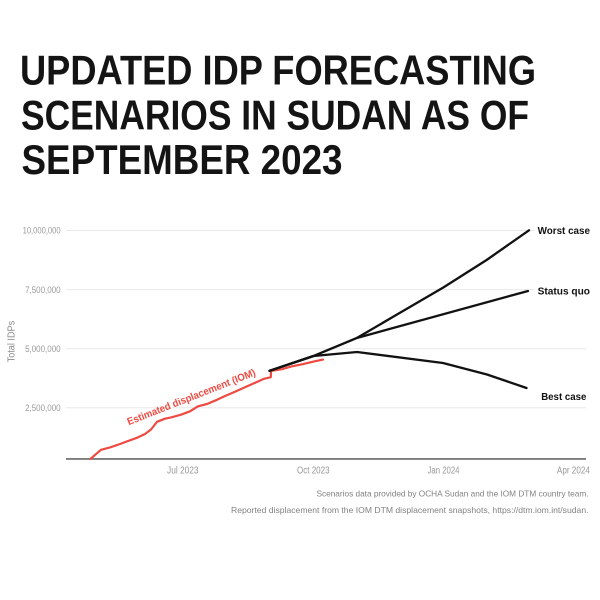  What do you see at coordinates (12, 342) in the screenshot?
I see `svg-text: Total IDPs` at bounding box center [12, 342].